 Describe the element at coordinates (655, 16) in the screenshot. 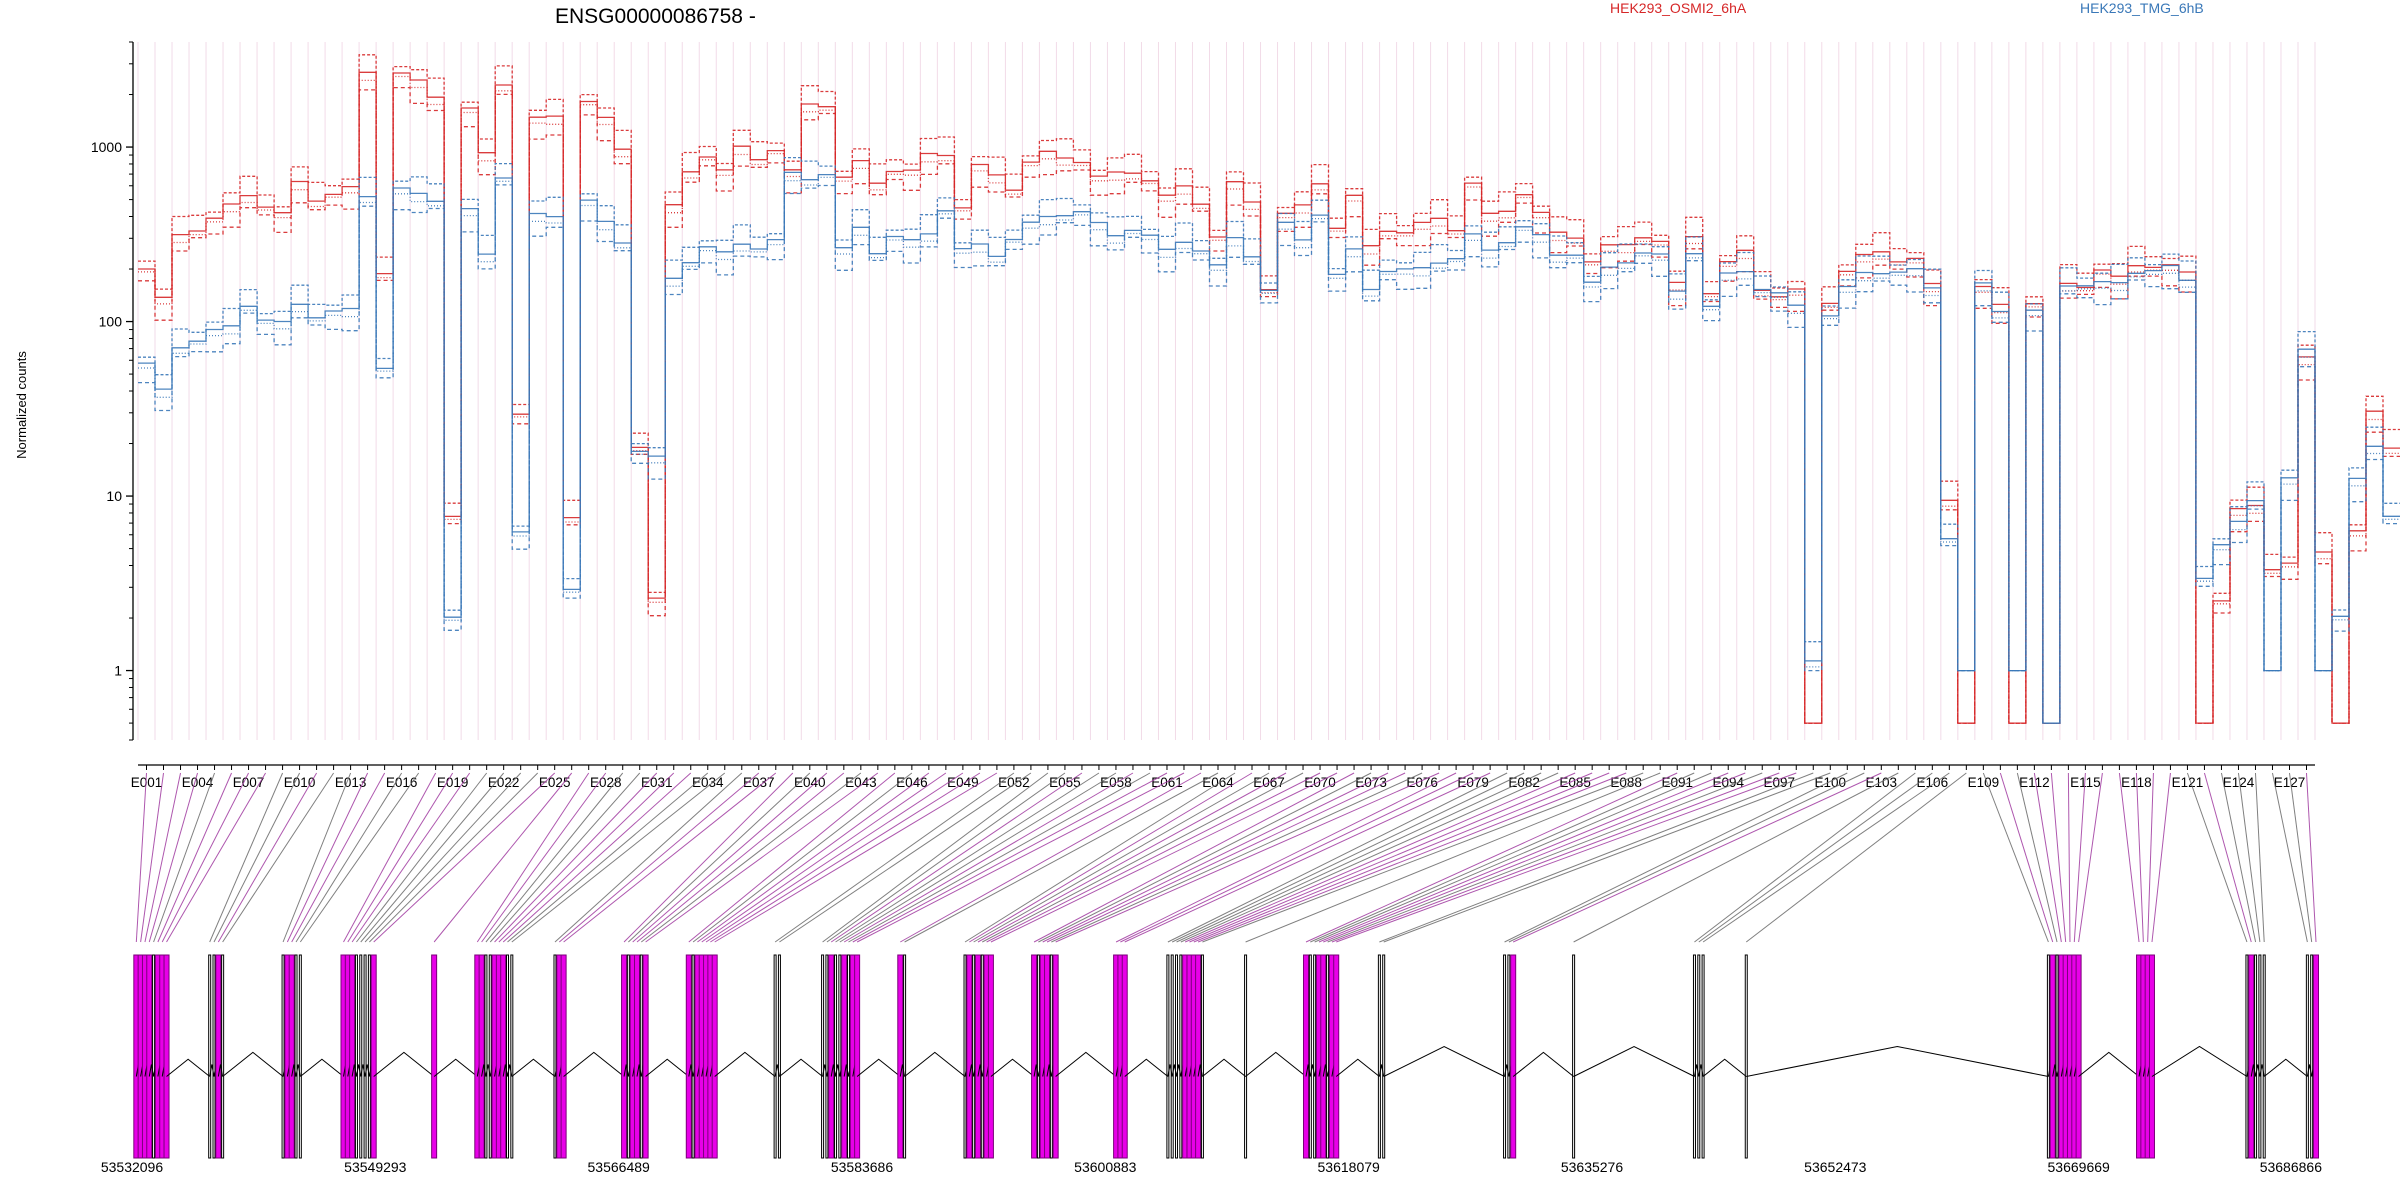

I see `chart-title: ENSG00000086758 -` at that location.